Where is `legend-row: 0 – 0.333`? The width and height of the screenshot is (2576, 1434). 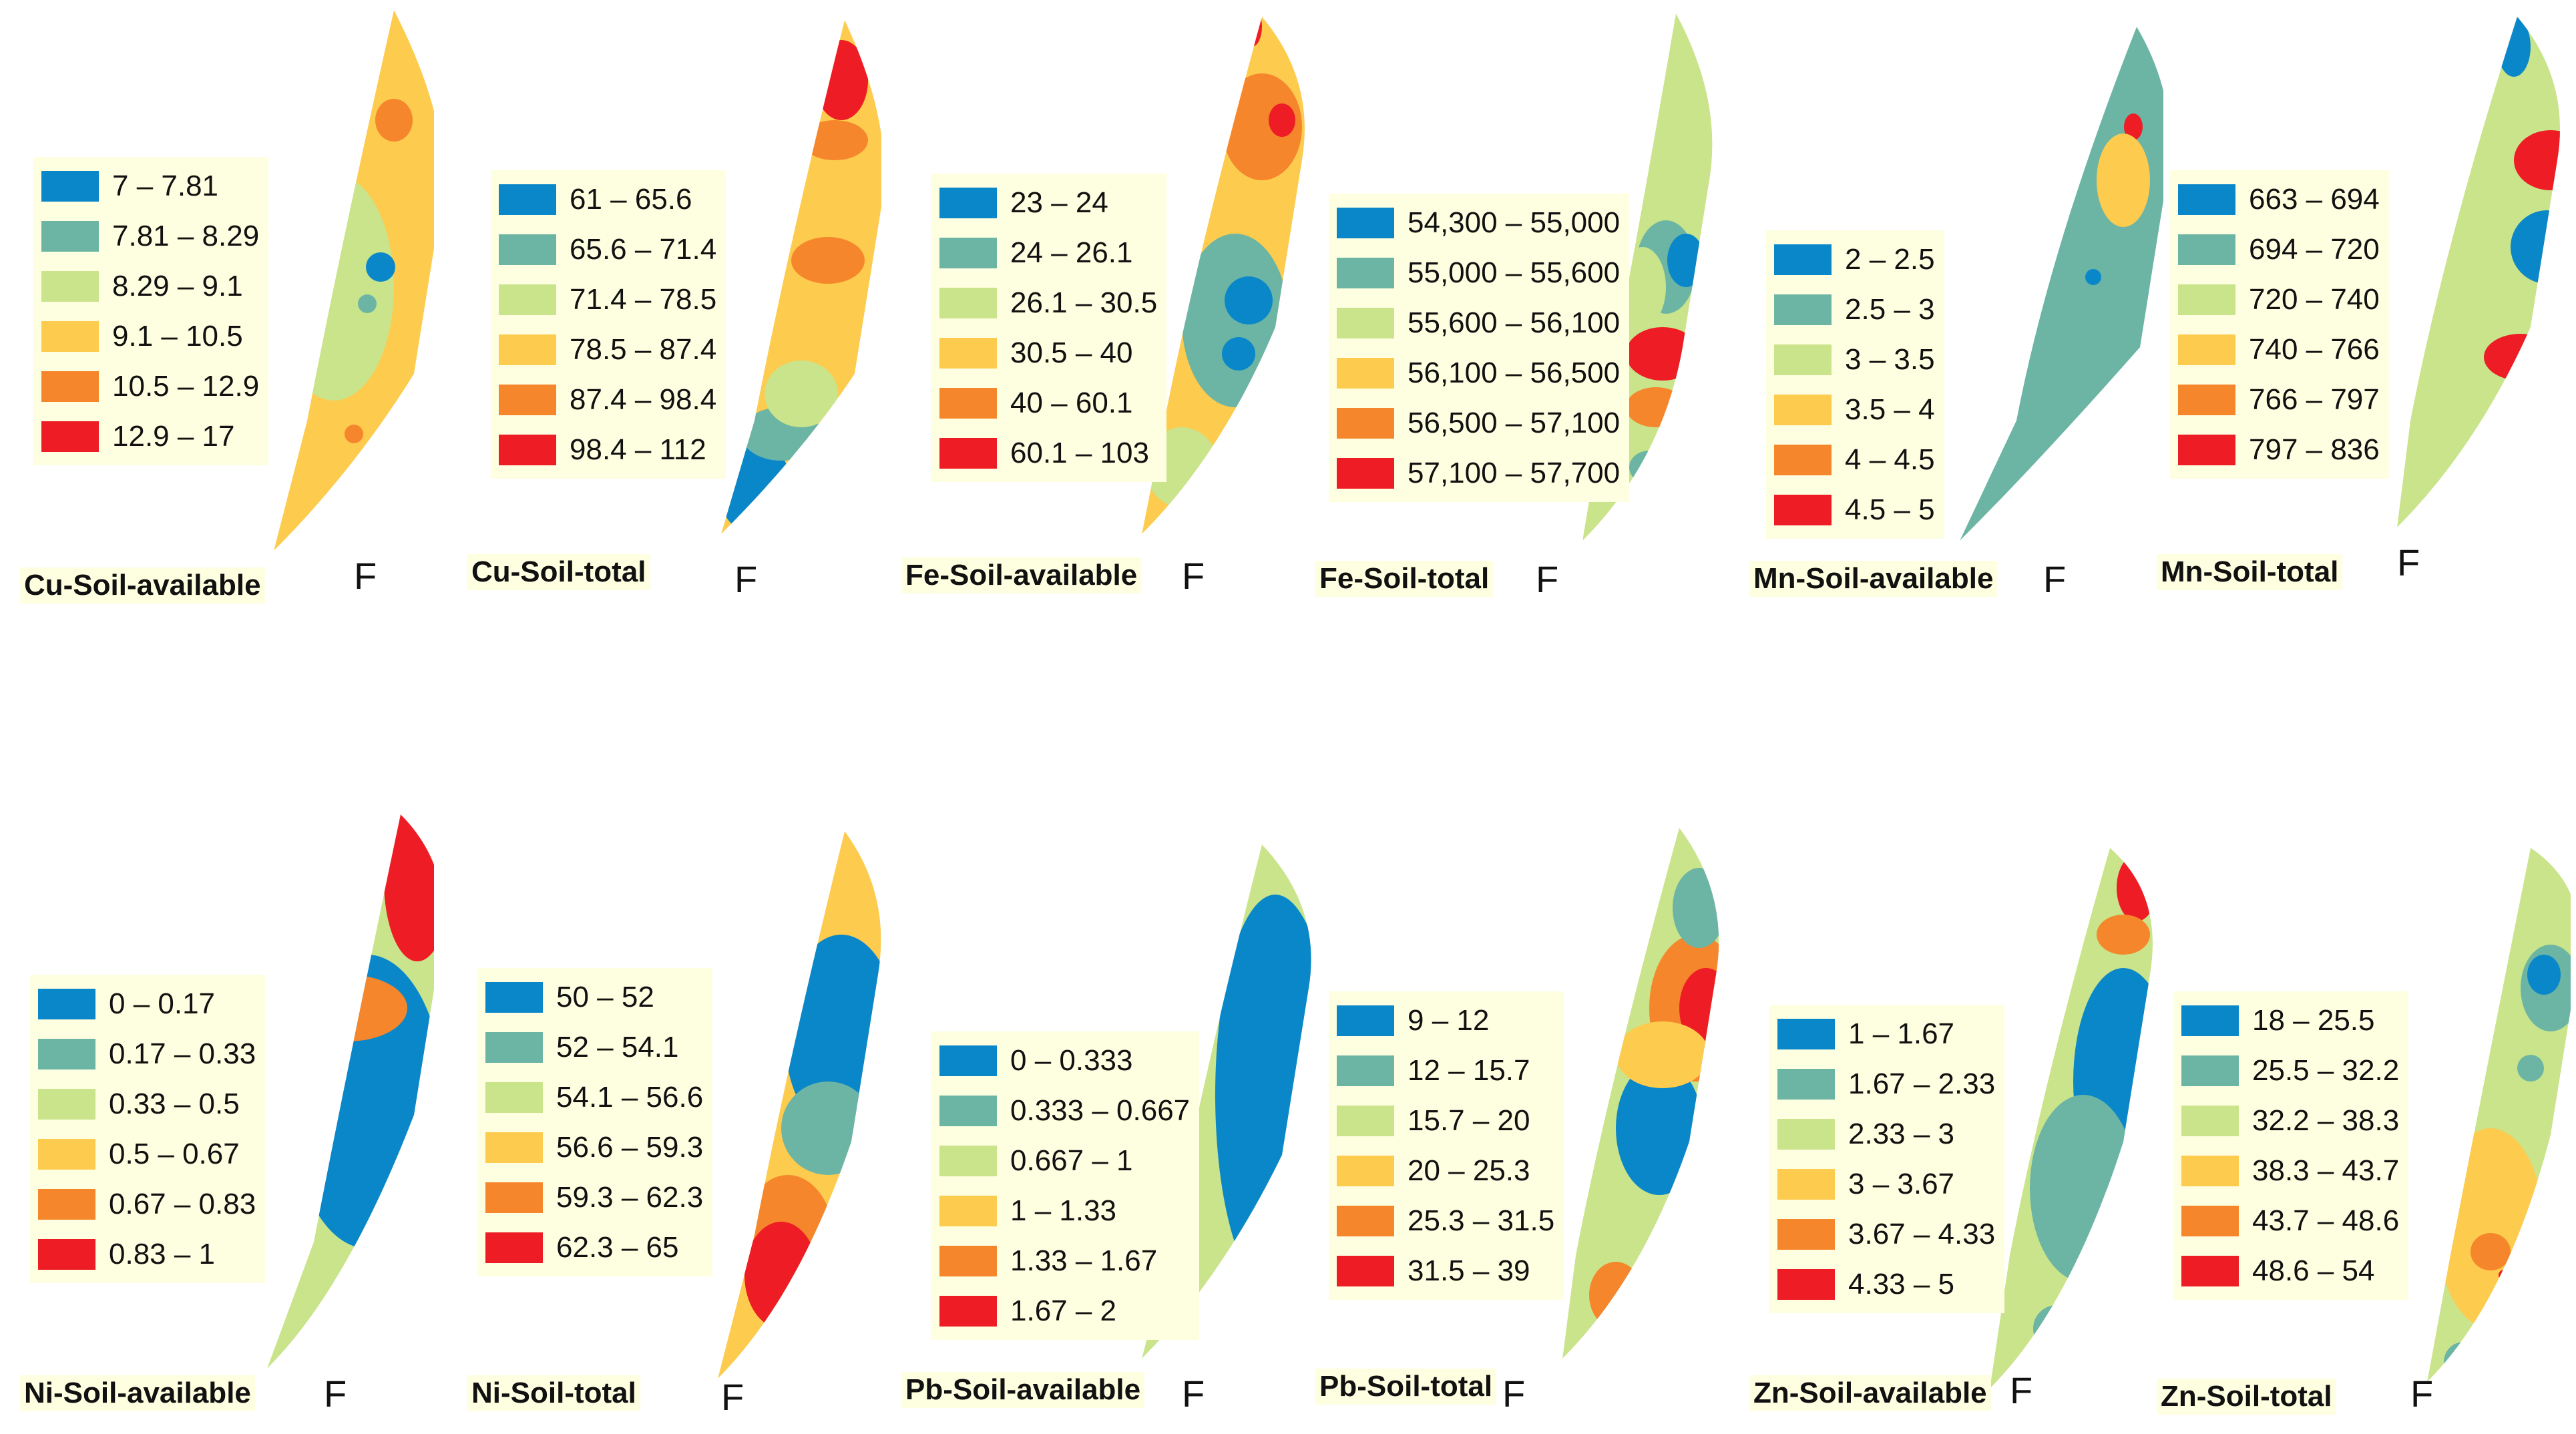
legend-row: 0 – 0.333 is located at coordinates (1064, 1060).